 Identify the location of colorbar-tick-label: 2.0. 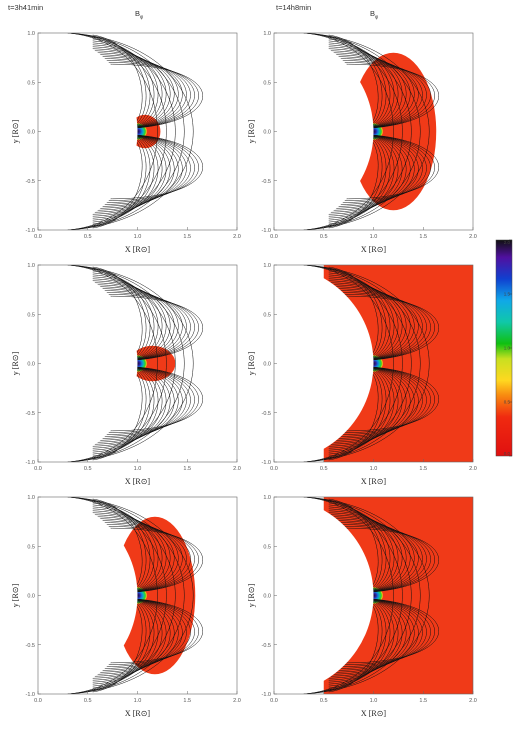
(507, 242).